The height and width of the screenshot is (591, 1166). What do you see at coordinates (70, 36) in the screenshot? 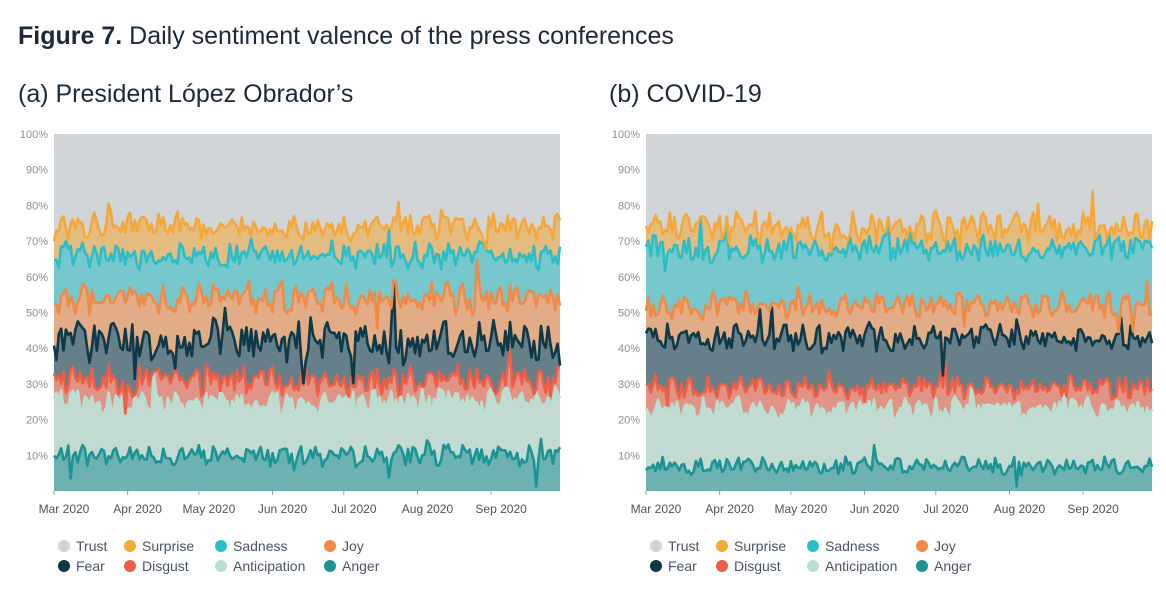
I see `figure-label: Figure 7.` at bounding box center [70, 36].